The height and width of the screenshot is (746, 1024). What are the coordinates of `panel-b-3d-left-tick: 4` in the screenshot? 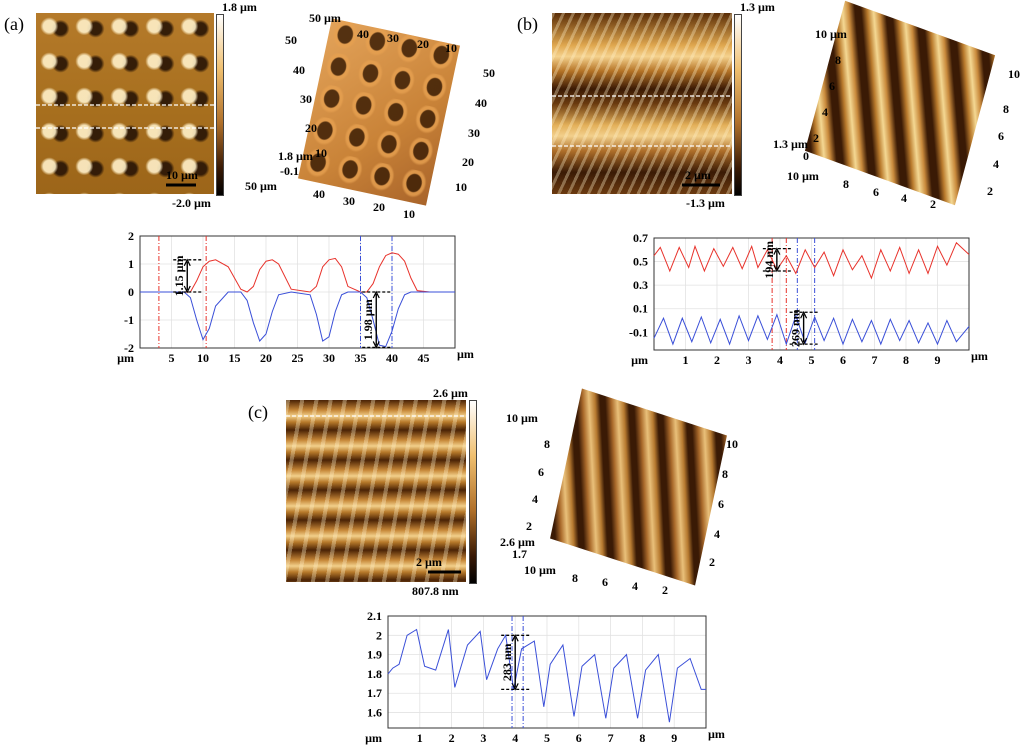 It's located at (825, 112).